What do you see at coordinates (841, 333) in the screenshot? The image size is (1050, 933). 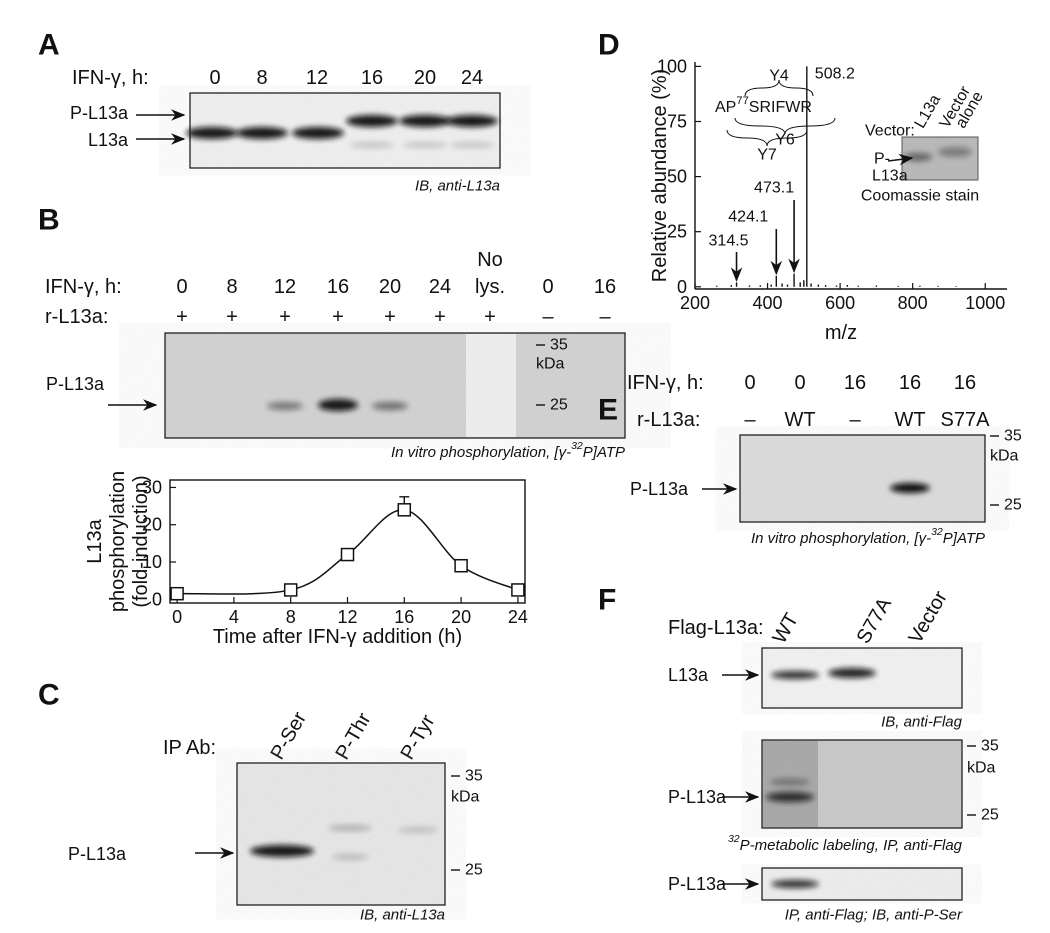 I see `x-axis-label: m/z` at bounding box center [841, 333].